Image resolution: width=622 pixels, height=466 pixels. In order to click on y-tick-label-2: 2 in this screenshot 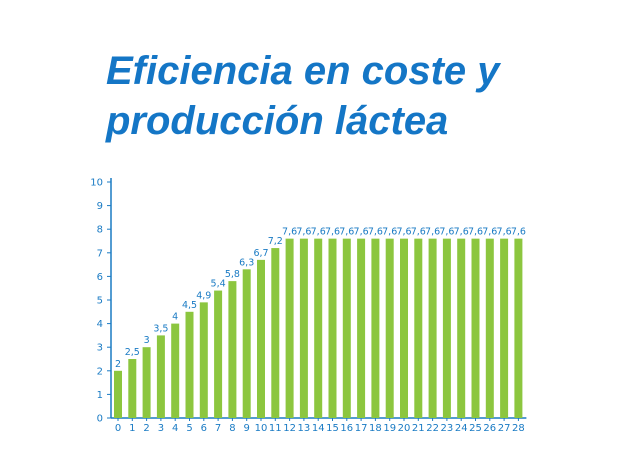, I will do `click(100, 371)`.